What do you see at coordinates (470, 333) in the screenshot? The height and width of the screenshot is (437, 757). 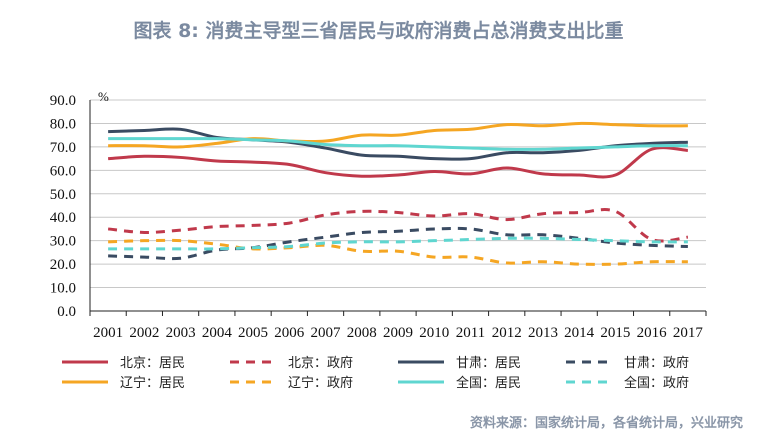 I see `x-tick-label: 2011` at bounding box center [470, 333].